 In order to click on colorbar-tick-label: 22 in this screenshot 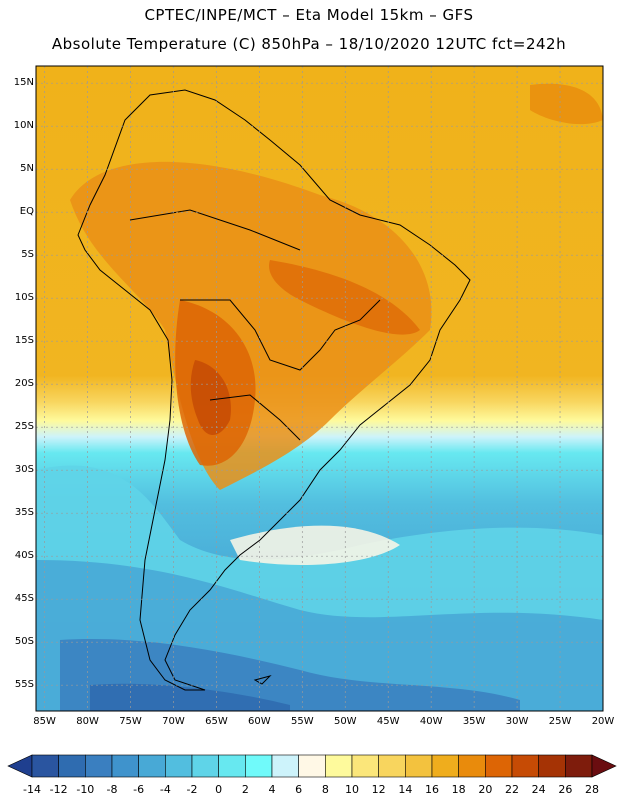, I will do `click(512, 789)`.